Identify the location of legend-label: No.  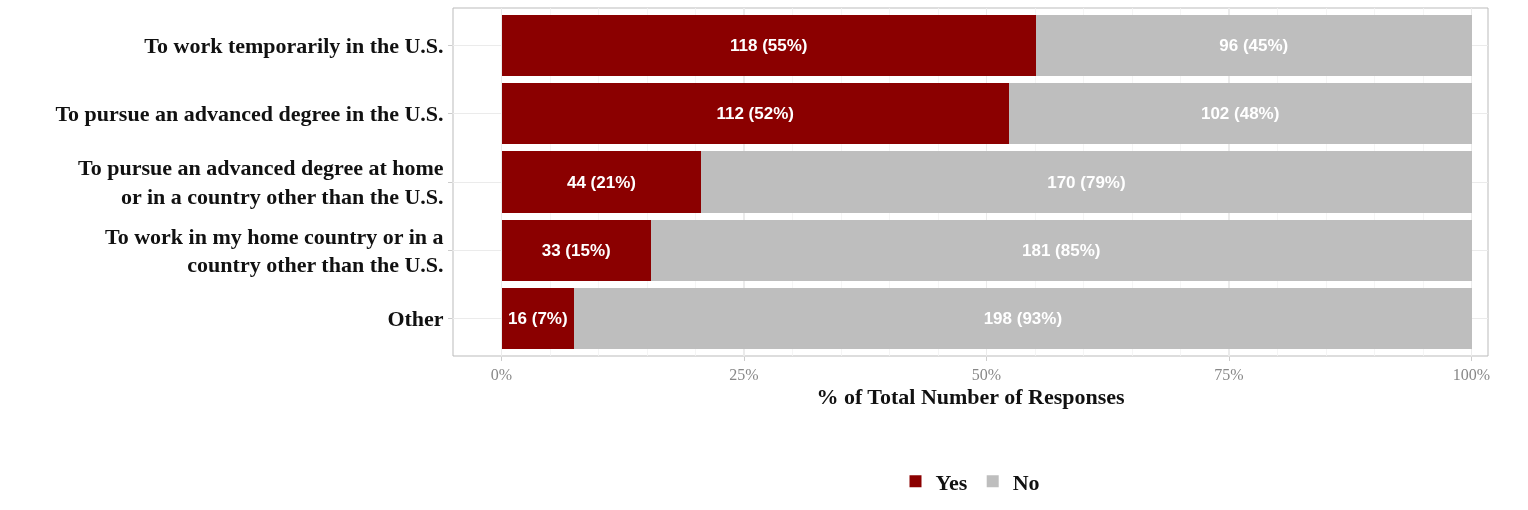
(1026, 482).